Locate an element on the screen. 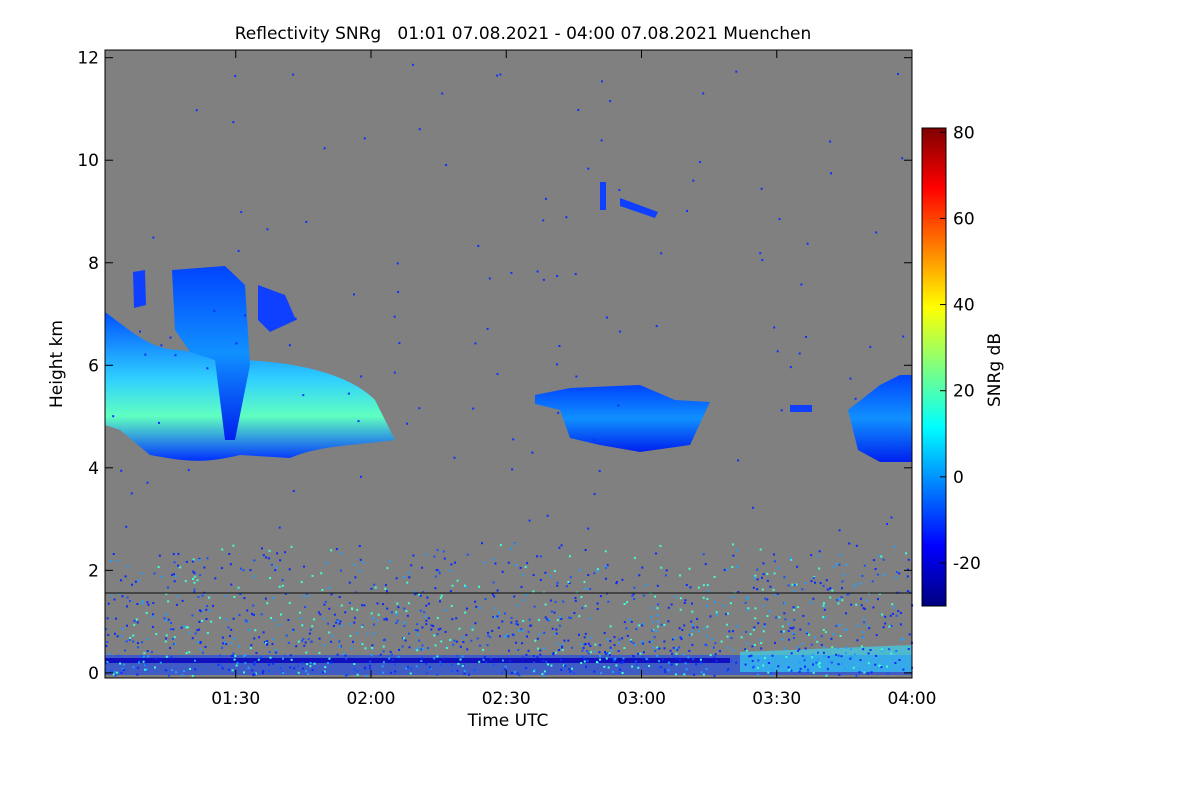 This screenshot has height=804, width=1200. colorbar-tick-label: 40 is located at coordinates (964, 306).